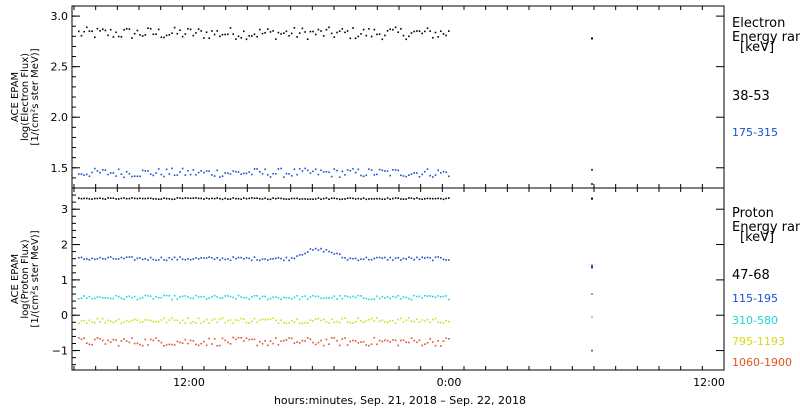  I want to click on proton-ylabel-line-3: [1/(cm²s ster MeV)], so click(35, 278).